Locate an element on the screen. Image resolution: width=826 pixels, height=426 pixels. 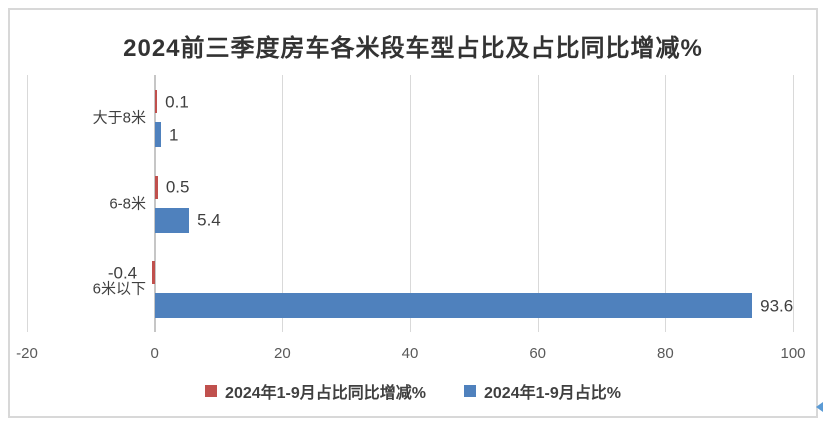
legend-item-share: 2024年1-9月占比% is located at coordinates (542, 391).